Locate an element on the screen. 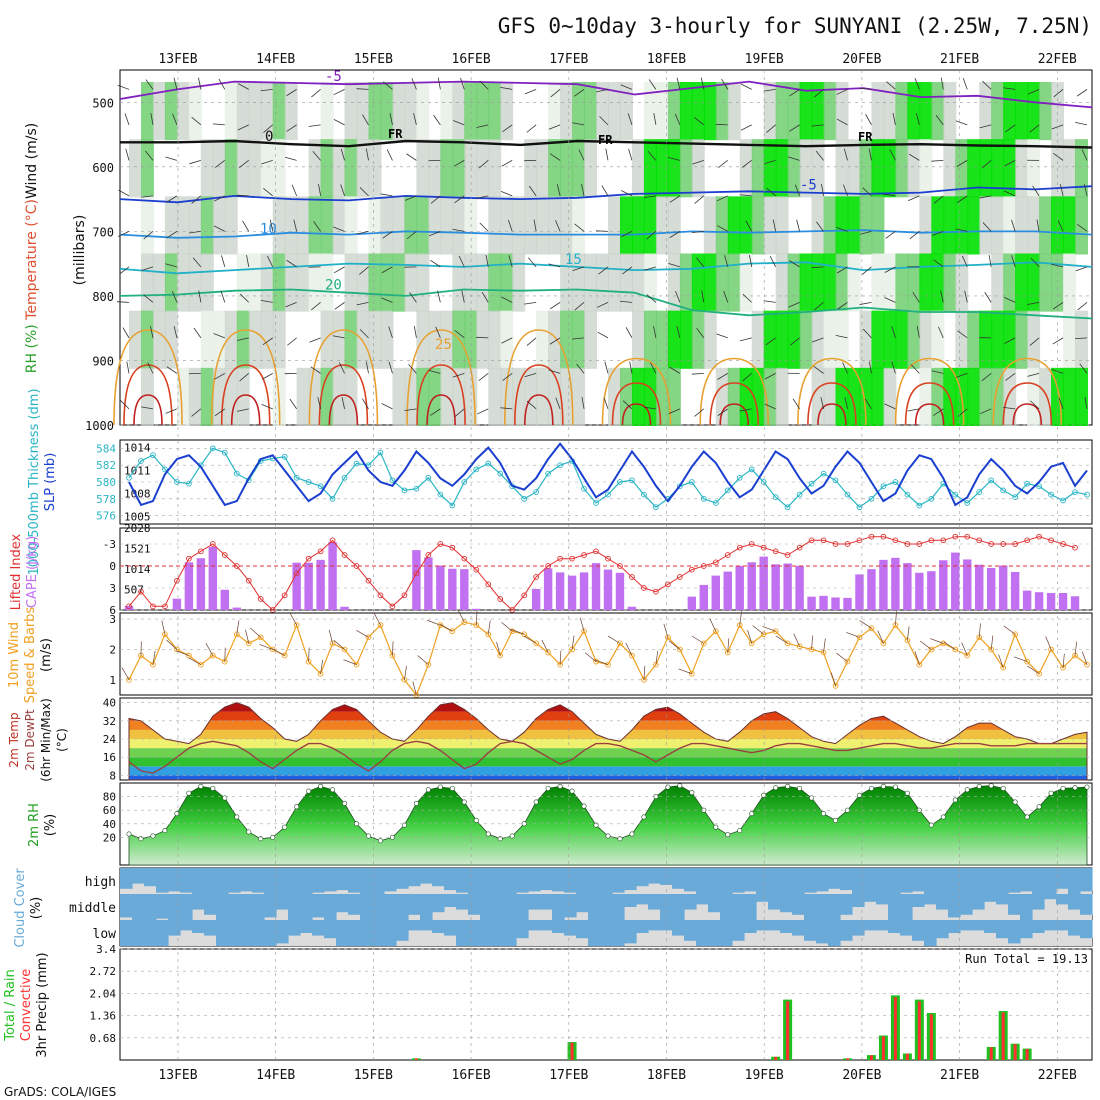 This screenshot has width=1100, height=1100. temp-label: Temperature (°C) is located at coordinates (32, 260).